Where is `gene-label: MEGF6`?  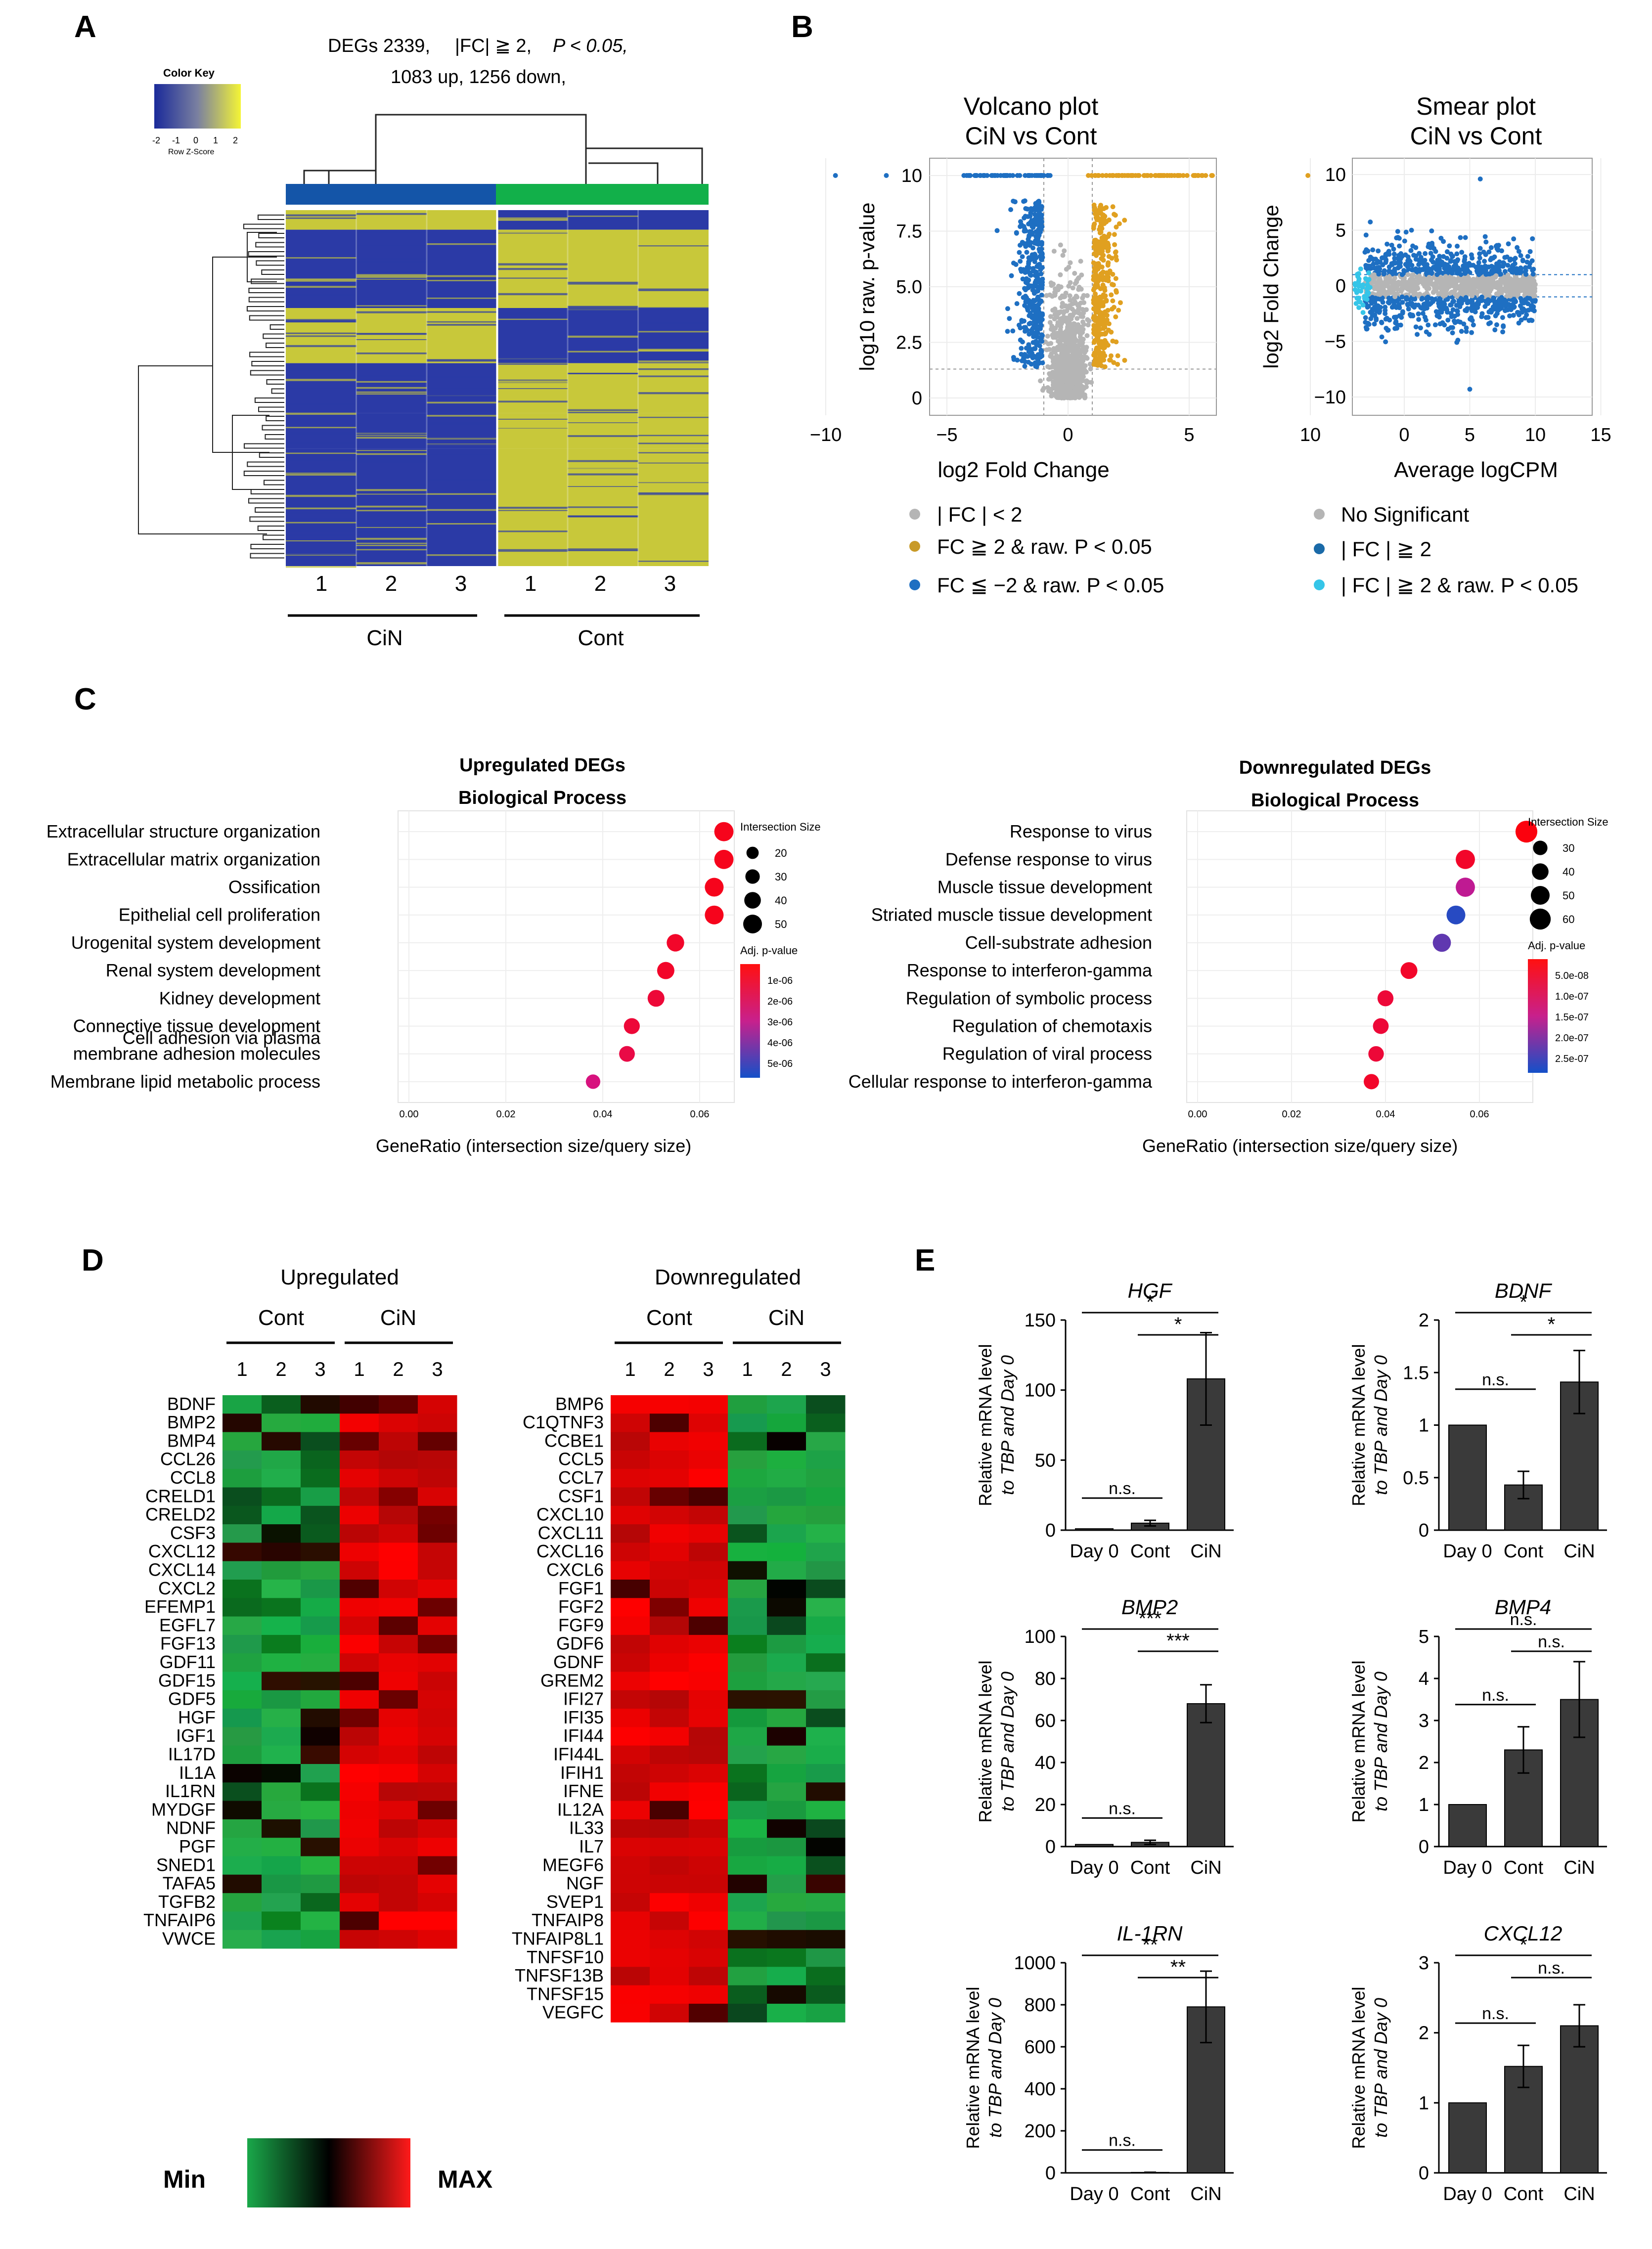
gene-label: MEGF6 is located at coordinates (573, 1864).